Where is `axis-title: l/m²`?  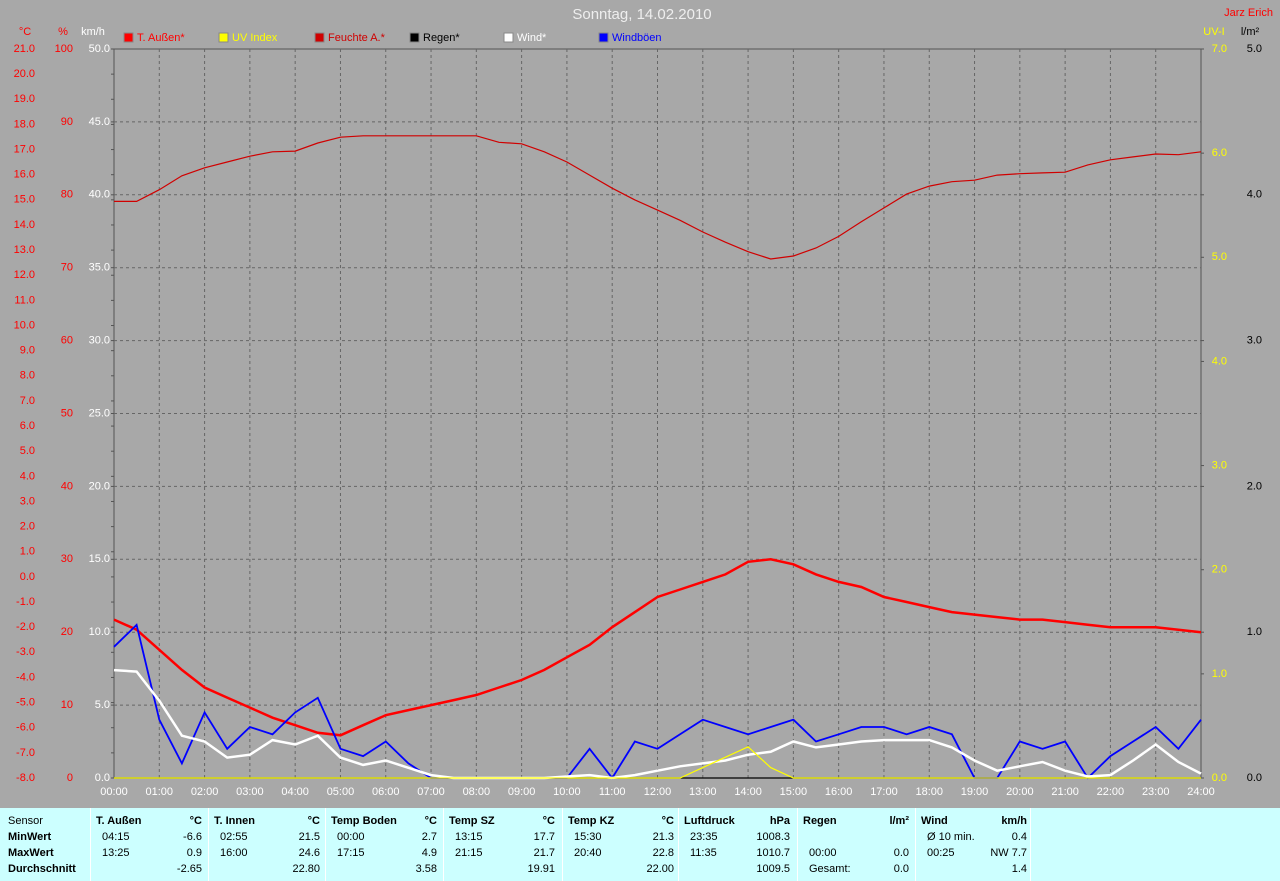
axis-title: l/m² is located at coordinates (1250, 32).